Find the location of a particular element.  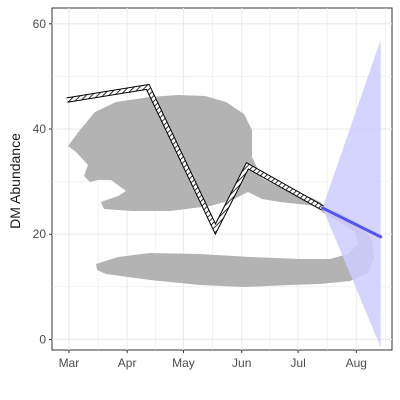

x-tick-label: Jul is located at coordinates (297, 363).